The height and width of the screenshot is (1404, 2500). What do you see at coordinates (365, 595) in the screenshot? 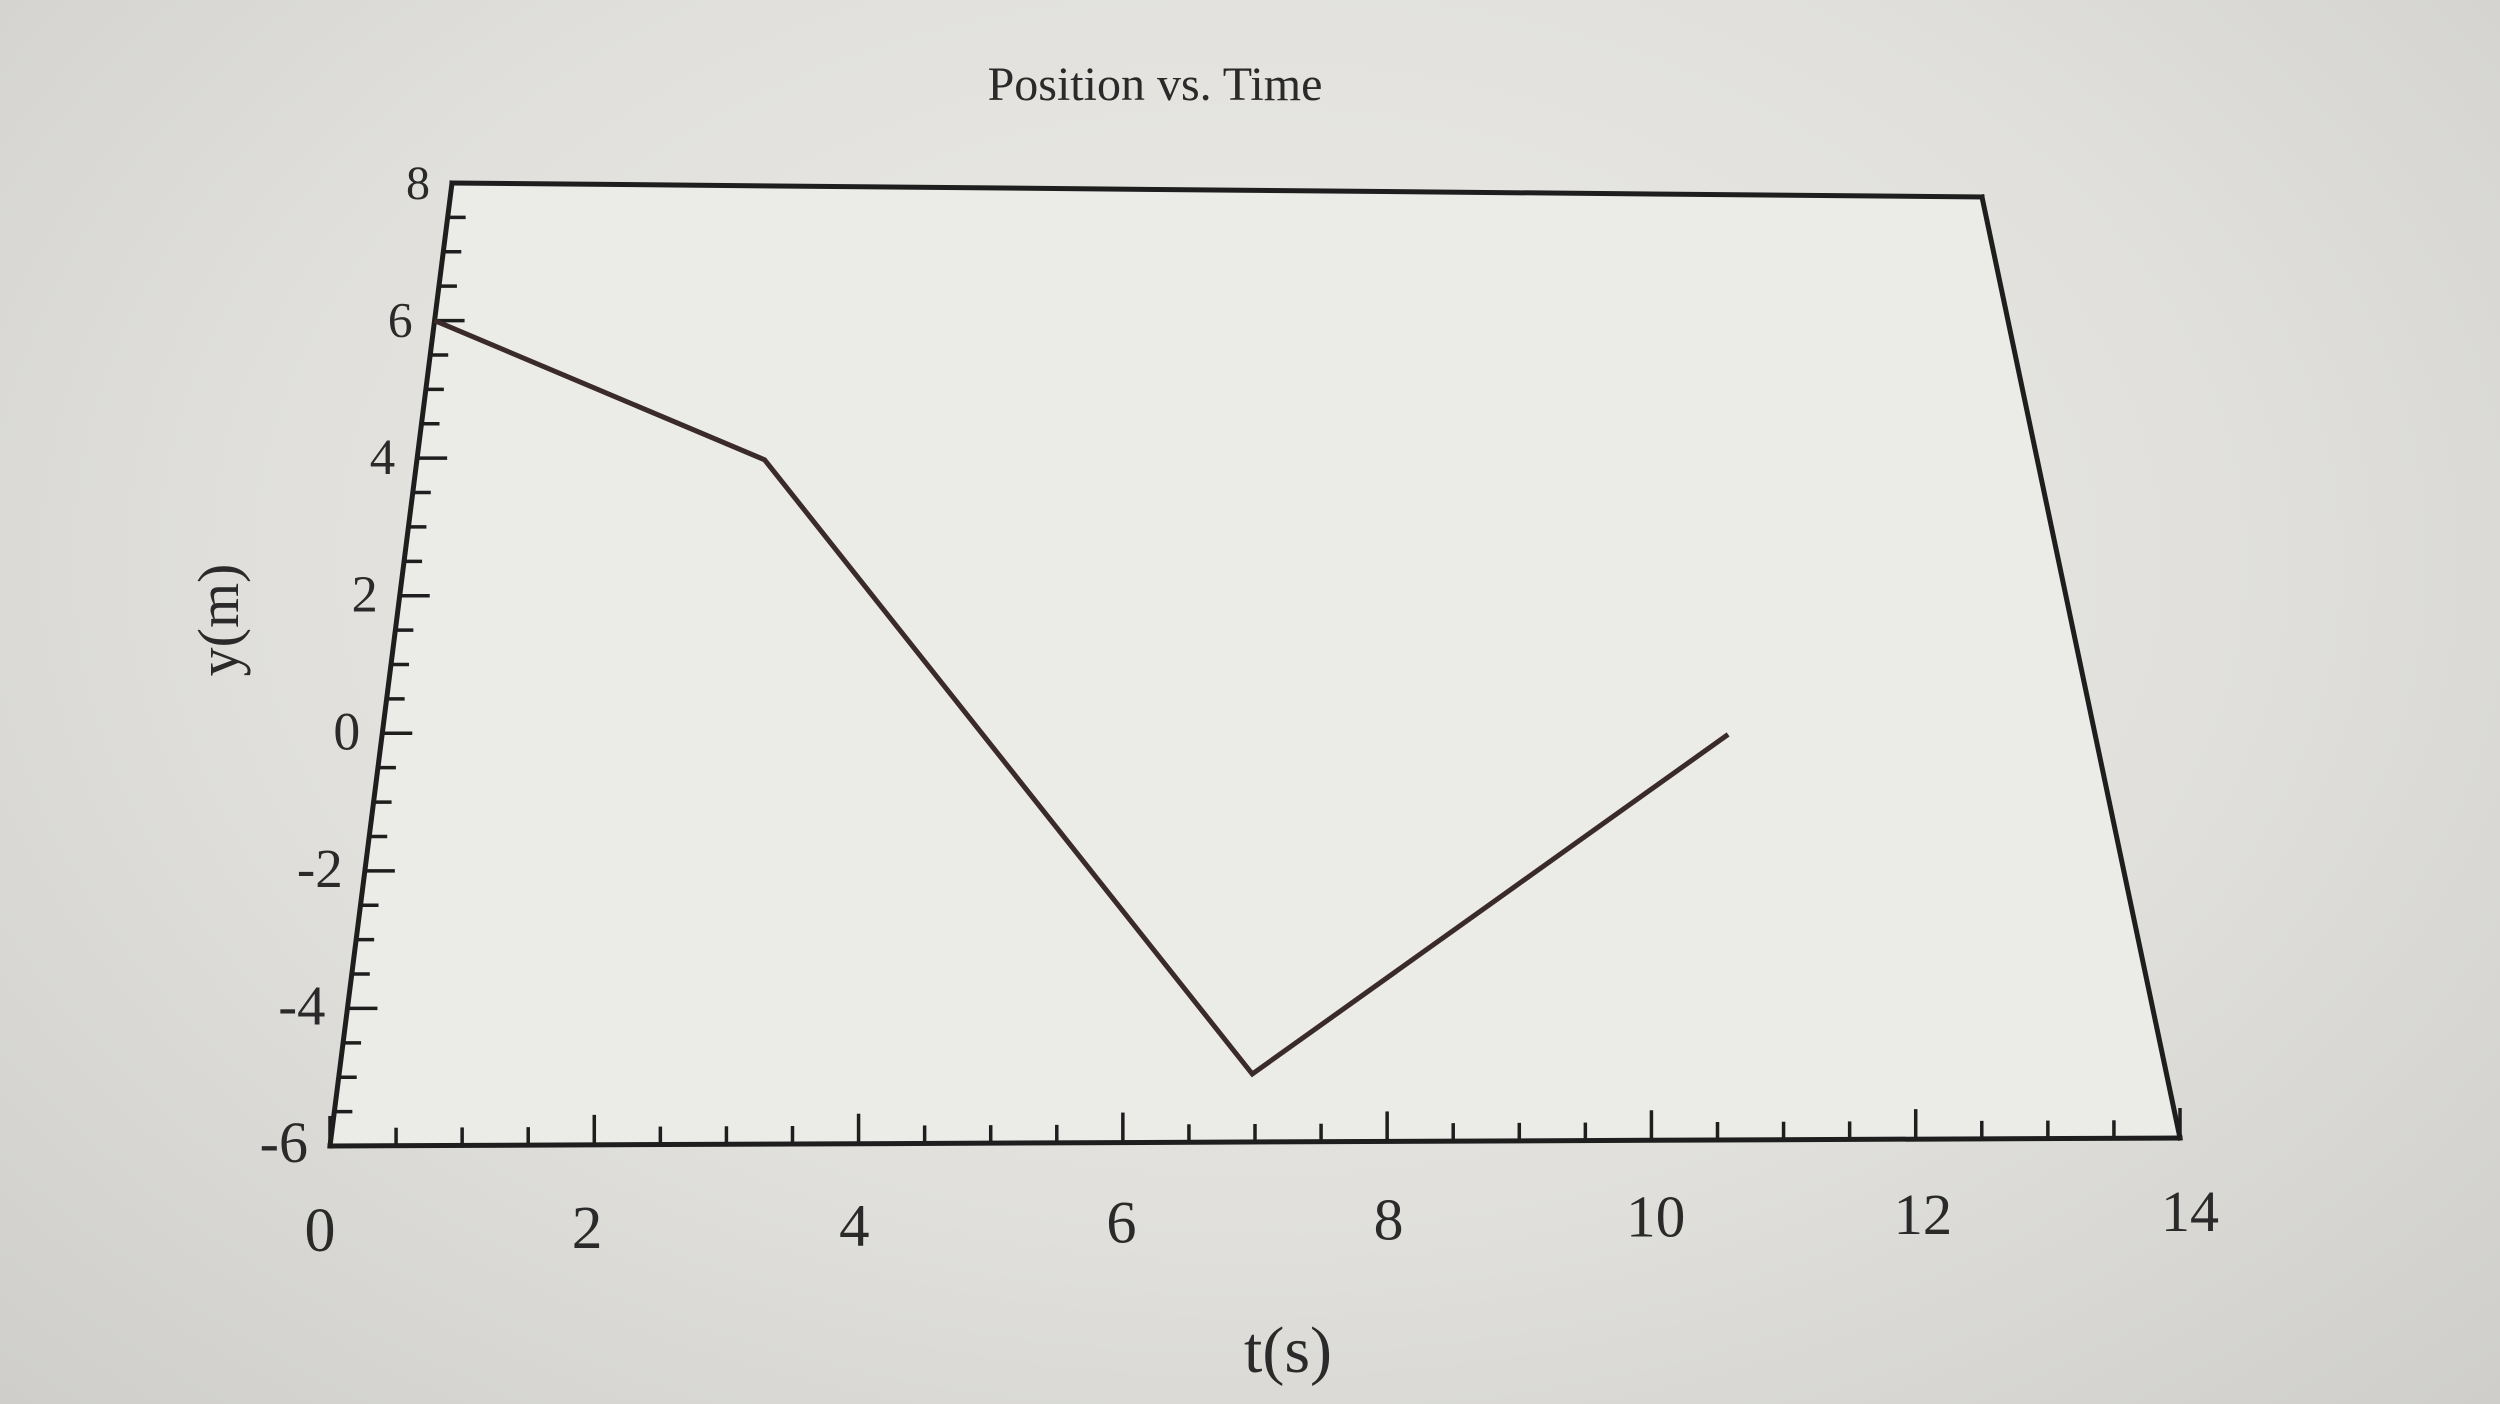
I see `y-tick-label: 2` at bounding box center [365, 595].